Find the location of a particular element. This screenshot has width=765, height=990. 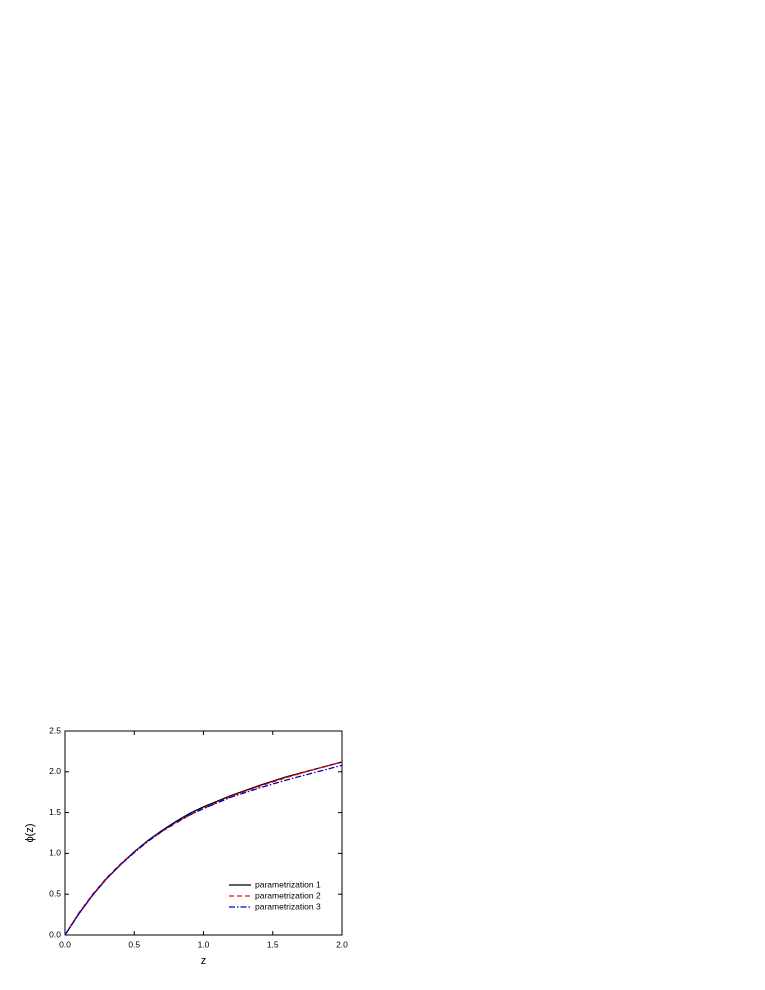

x-tick-label: 0.0 is located at coordinates (65, 944).